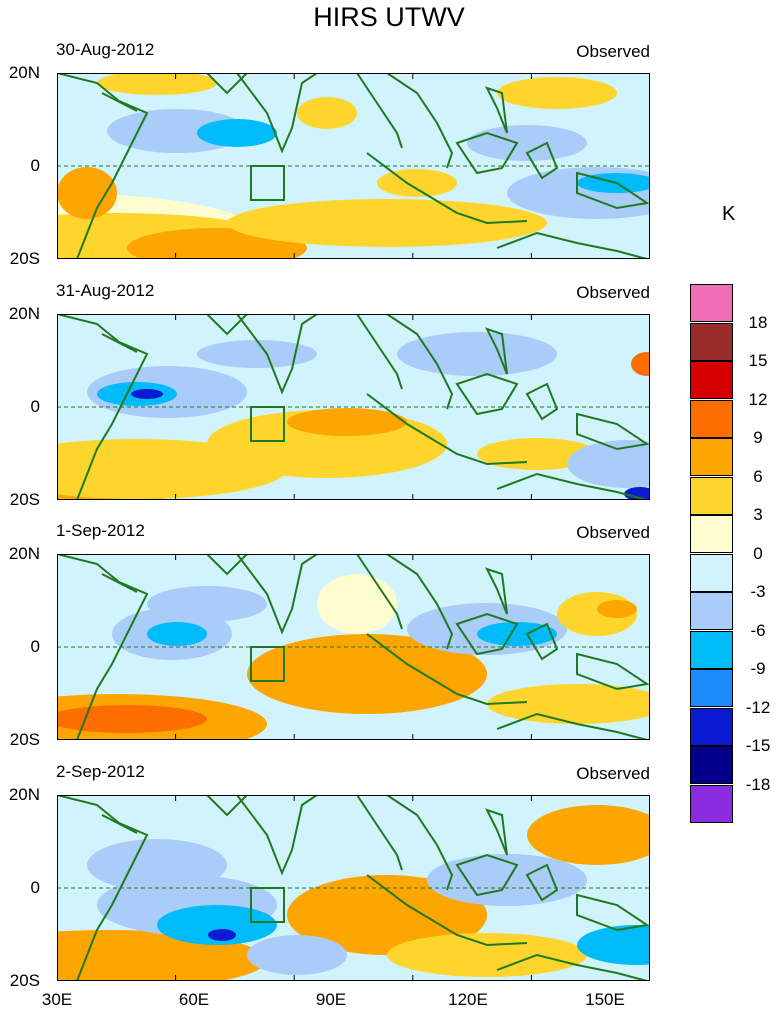 The width and height of the screenshot is (778, 1012). I want to click on panel-date: 30-Aug-2012, so click(105, 49).